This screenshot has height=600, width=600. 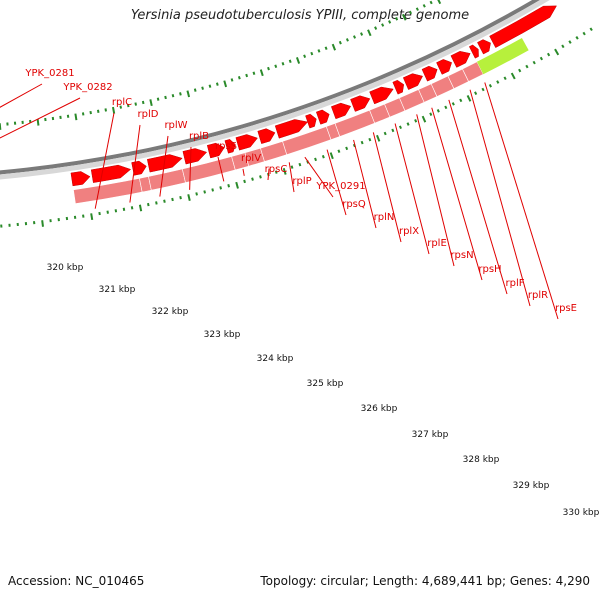 I want to click on gene-label: rplF, so click(x=515, y=283).